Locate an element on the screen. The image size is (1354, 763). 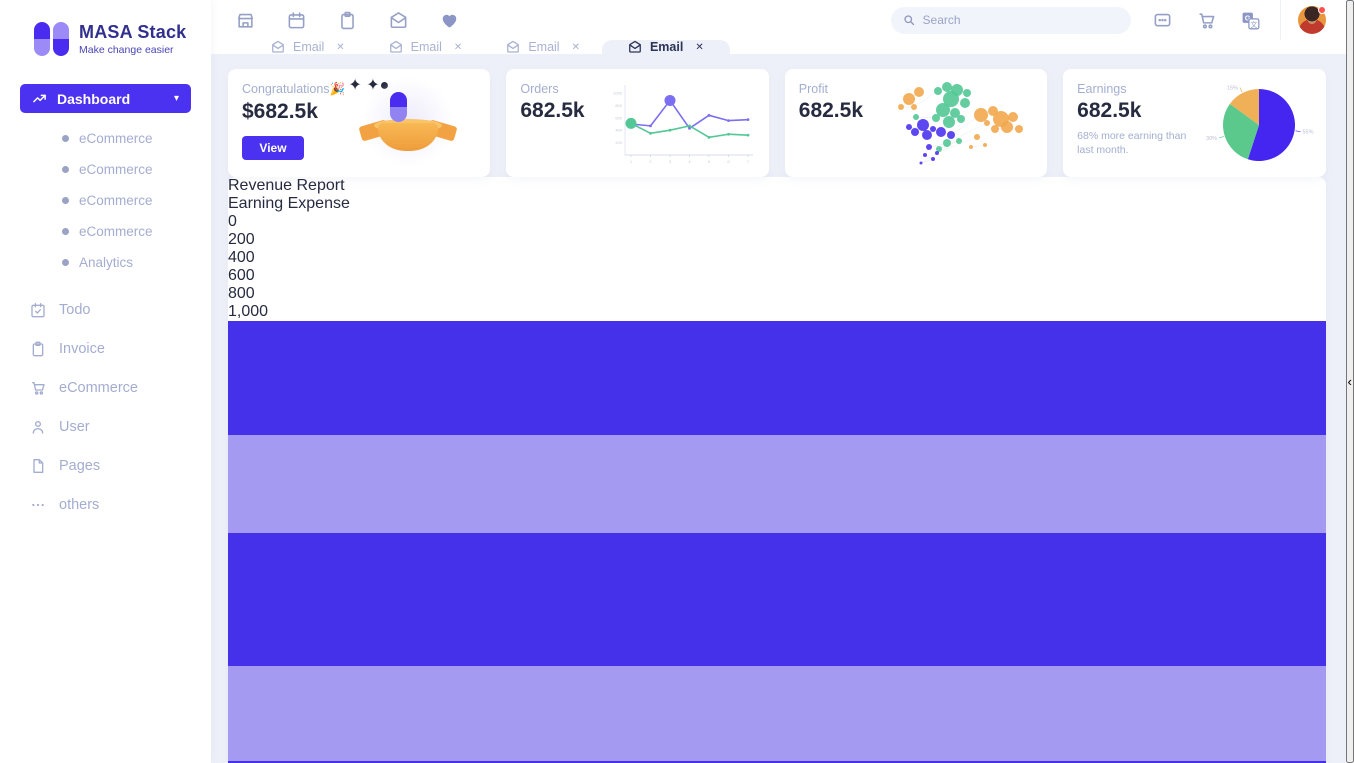
search-box is located at coordinates (1010, 20).